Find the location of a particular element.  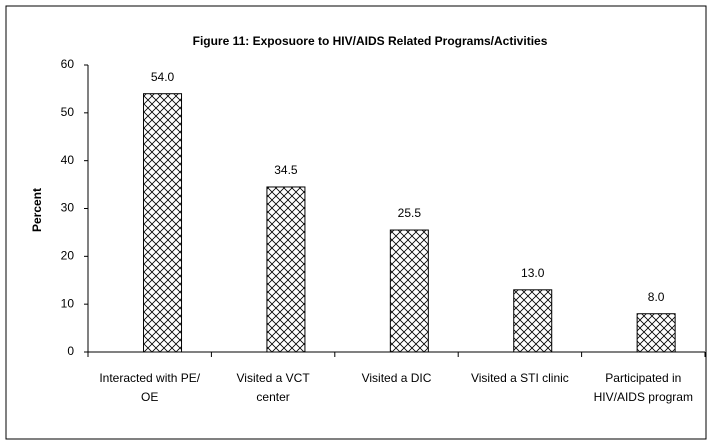

y-tick-label: 50 is located at coordinates (68, 112).